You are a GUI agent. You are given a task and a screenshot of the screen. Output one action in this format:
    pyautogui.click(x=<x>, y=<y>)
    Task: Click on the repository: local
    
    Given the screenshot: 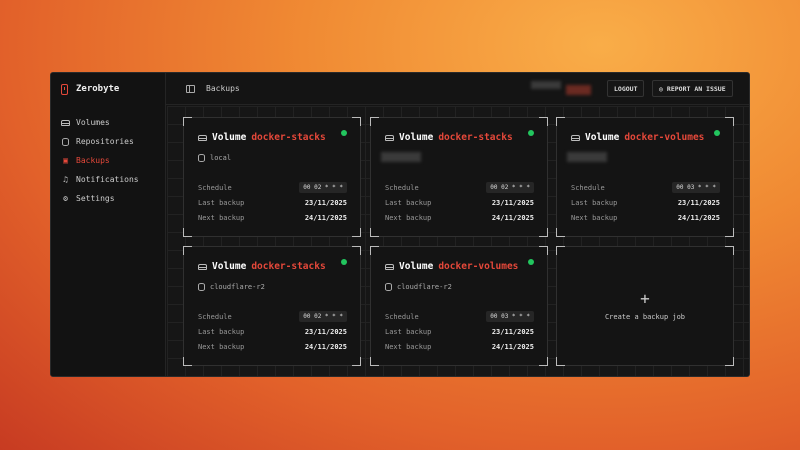 What is the action you would take?
    pyautogui.click(x=214, y=158)
    